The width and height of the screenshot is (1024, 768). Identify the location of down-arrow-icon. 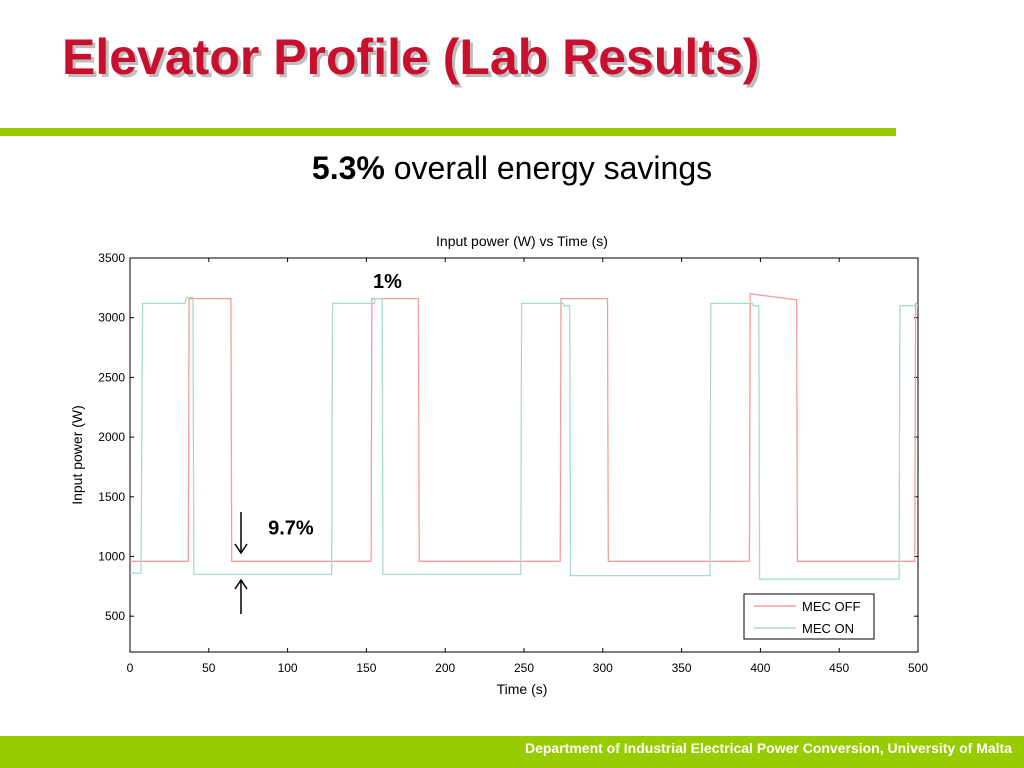
(241, 533).